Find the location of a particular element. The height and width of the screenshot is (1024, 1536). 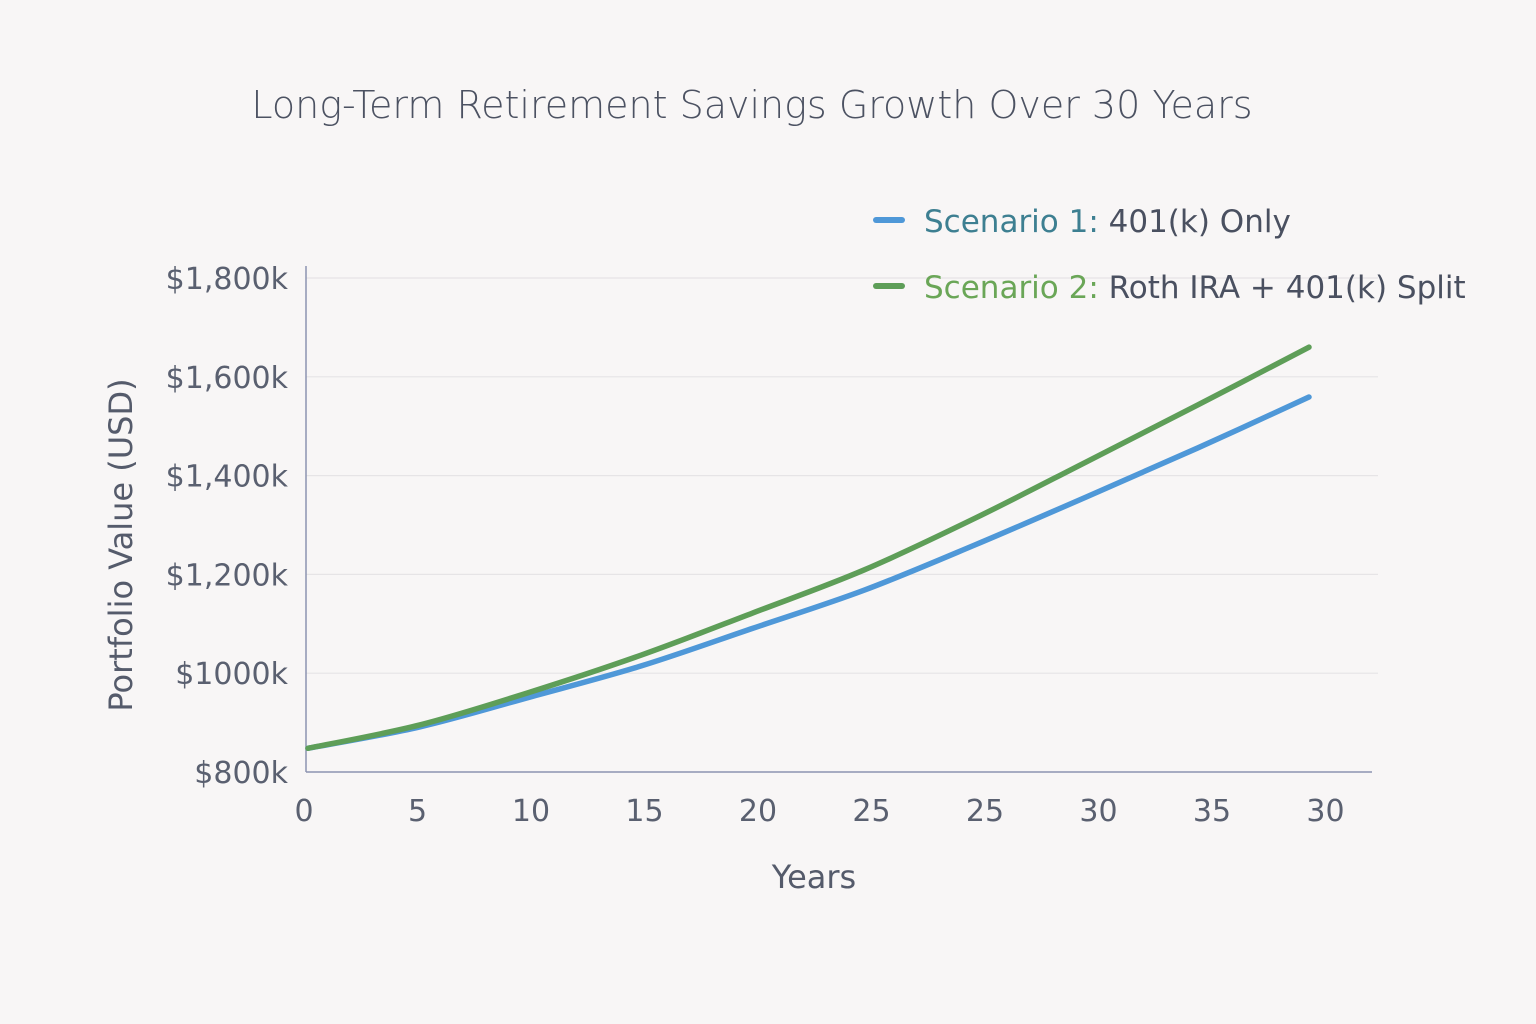

y-tick-label: $1,200k is located at coordinates (227, 575).